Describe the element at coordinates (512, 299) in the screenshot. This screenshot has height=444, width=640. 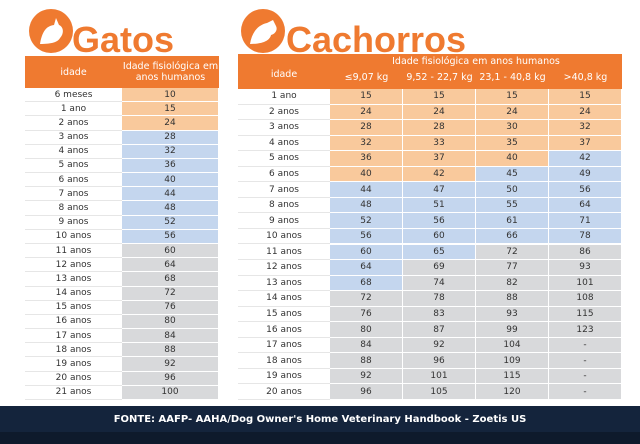
I see `value-cell: 88` at that location.